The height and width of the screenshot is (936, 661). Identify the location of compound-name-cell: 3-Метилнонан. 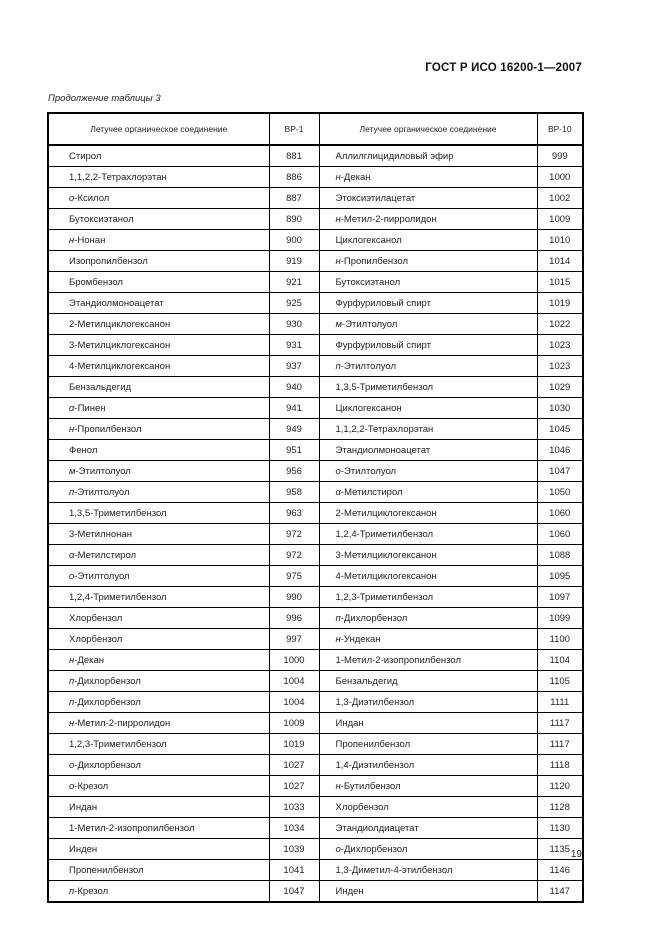
(158, 534).